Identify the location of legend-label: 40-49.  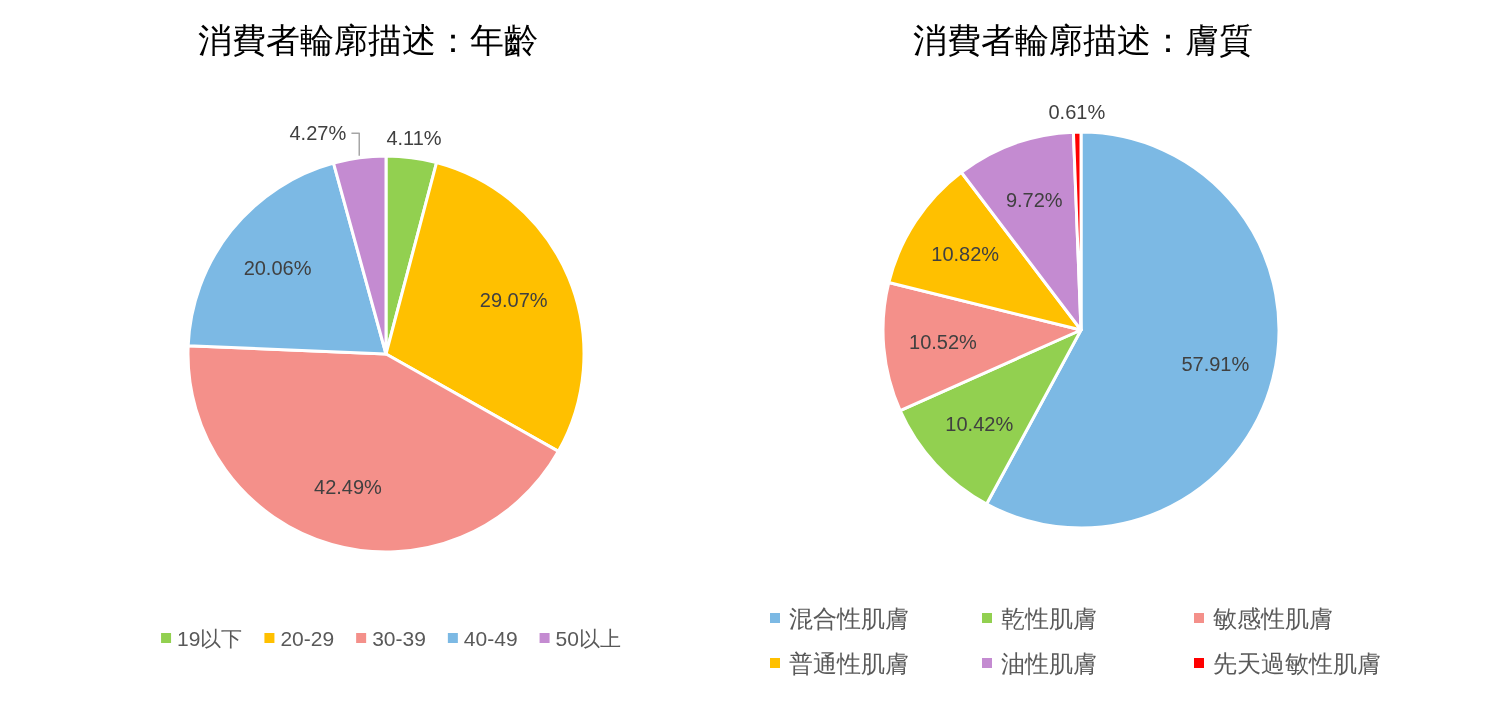
(490, 638).